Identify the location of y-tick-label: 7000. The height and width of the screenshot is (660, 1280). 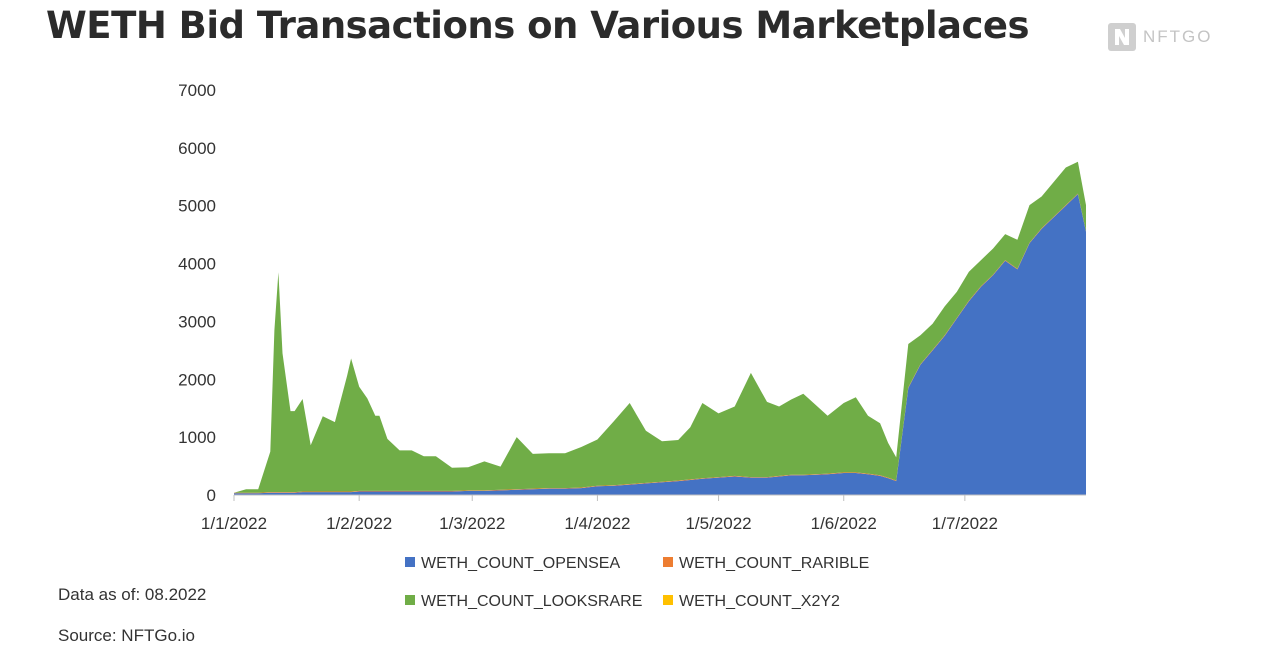
(197, 90).